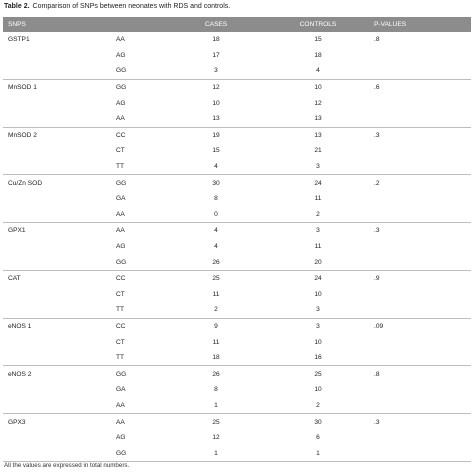 This screenshot has width=474, height=474. I want to click on table-row: TT 4 3, so click(237, 167).